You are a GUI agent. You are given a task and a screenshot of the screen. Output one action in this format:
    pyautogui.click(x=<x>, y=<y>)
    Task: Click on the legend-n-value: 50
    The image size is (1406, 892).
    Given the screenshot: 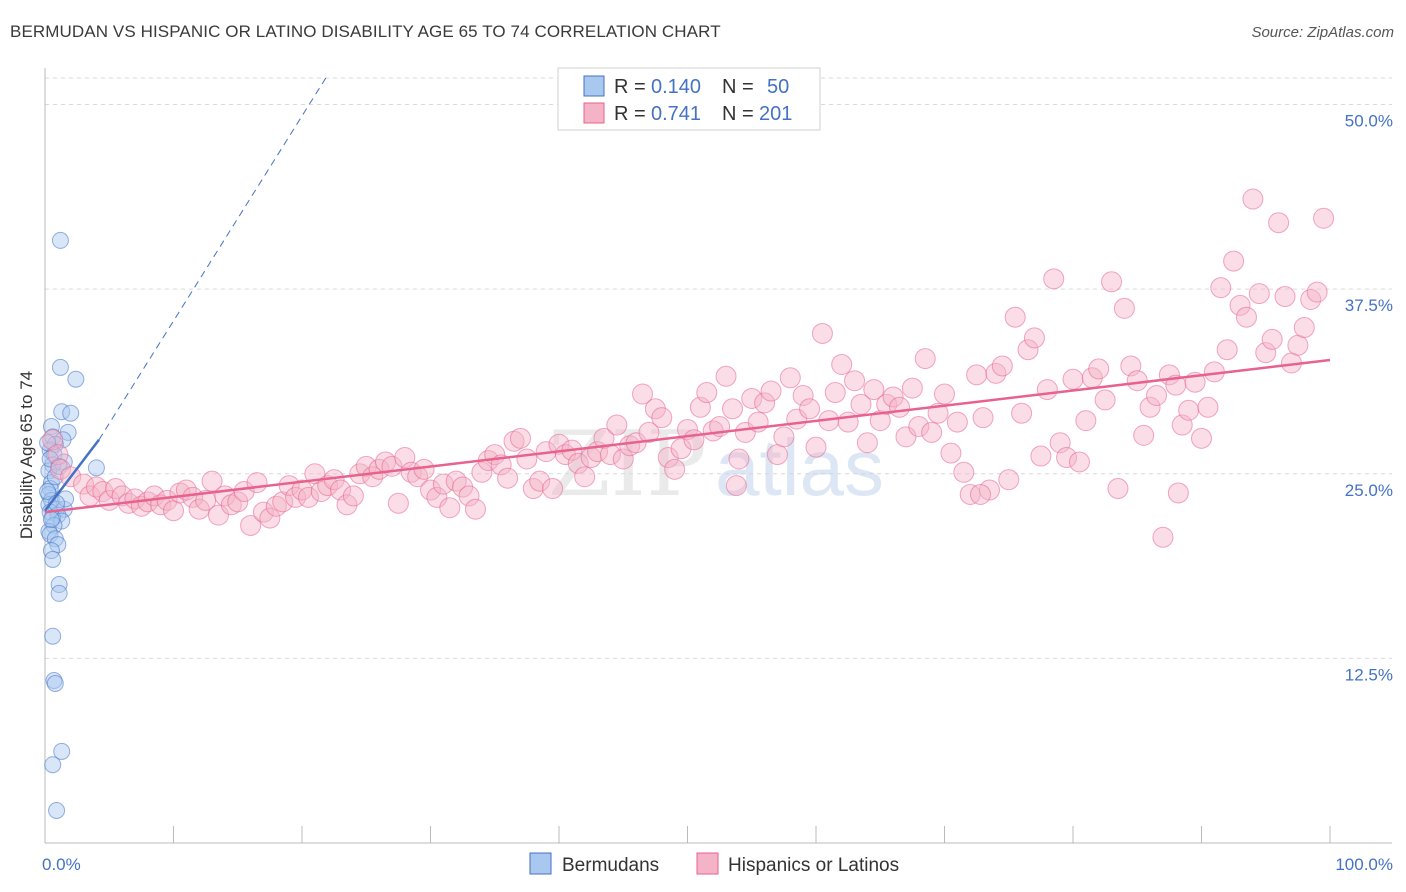 What is the action you would take?
    pyautogui.click(x=778, y=87)
    